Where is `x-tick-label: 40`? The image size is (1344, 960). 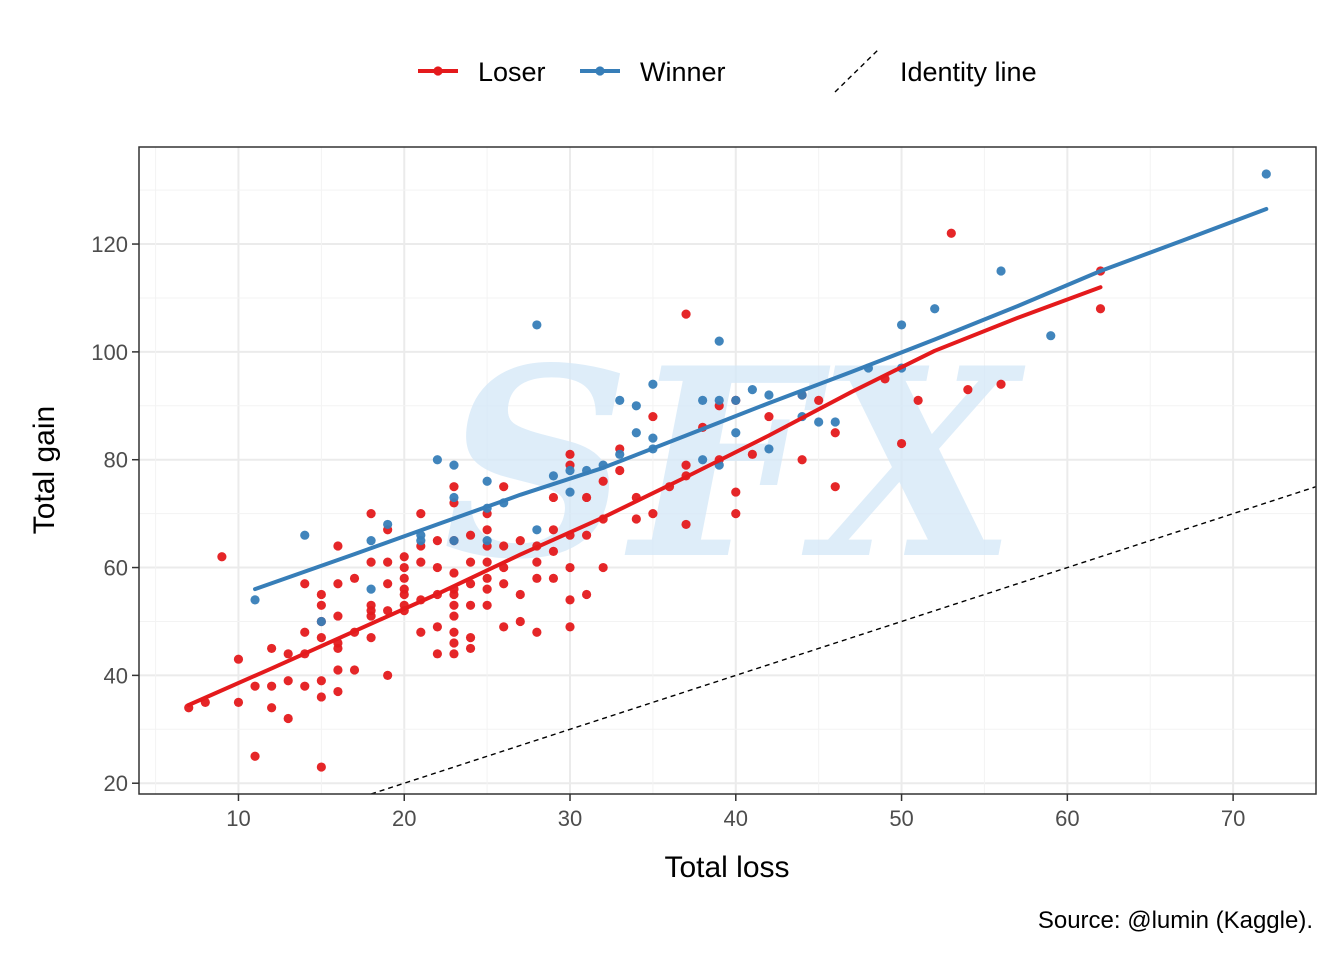
x-tick-label: 40 is located at coordinates (736, 818).